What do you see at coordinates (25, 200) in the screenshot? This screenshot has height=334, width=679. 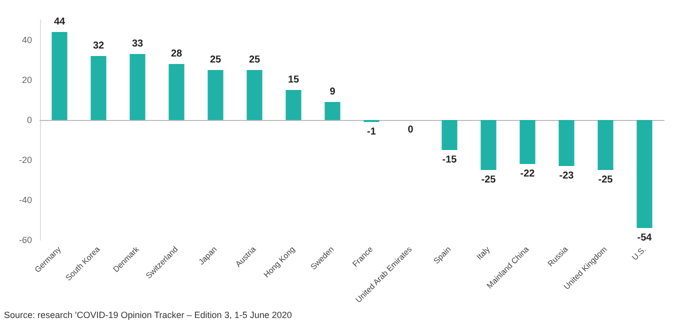 I see `y-tick-label: -40` at bounding box center [25, 200].